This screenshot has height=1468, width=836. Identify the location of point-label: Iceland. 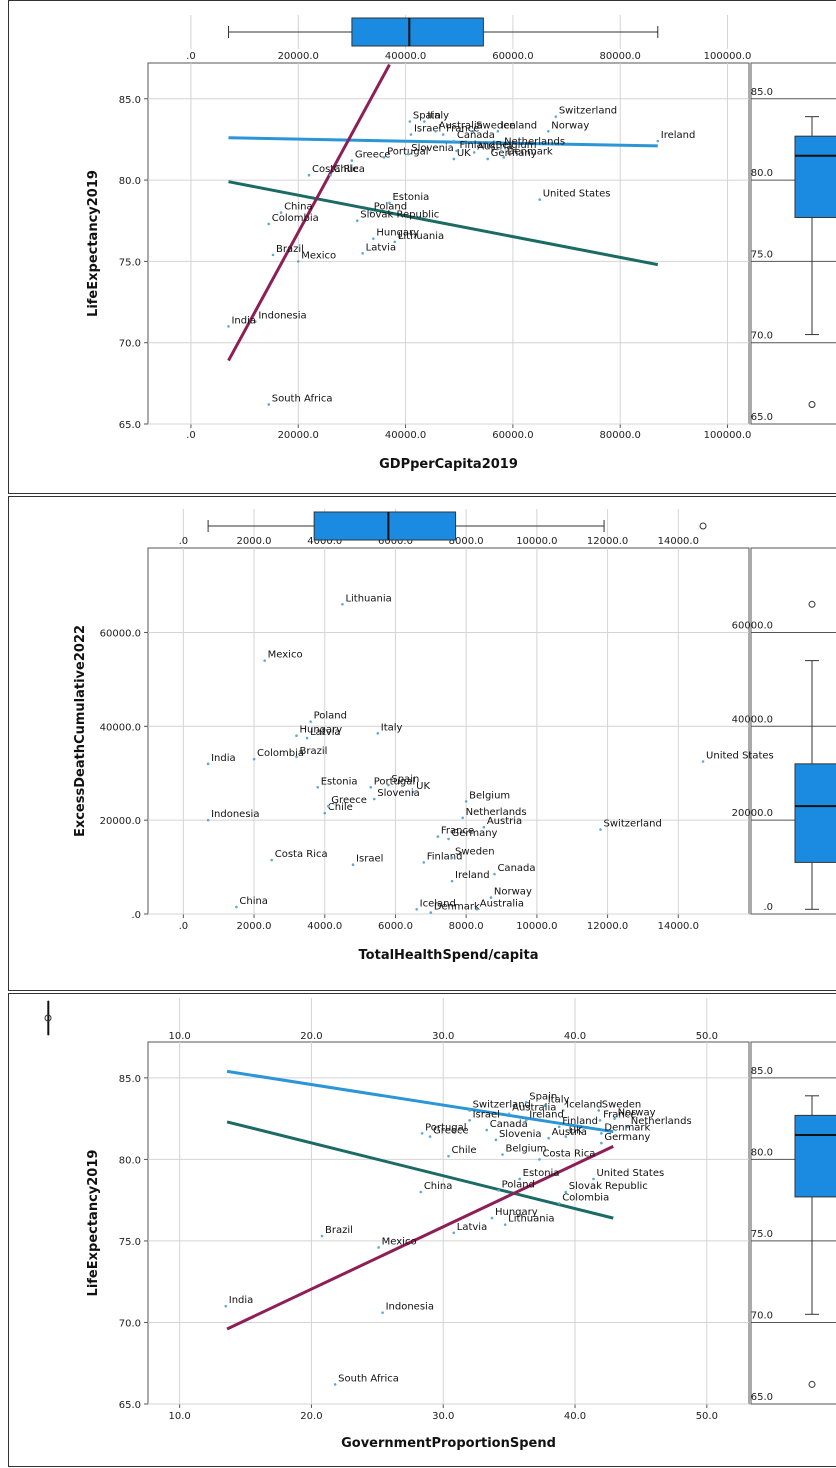
(584, 1104).